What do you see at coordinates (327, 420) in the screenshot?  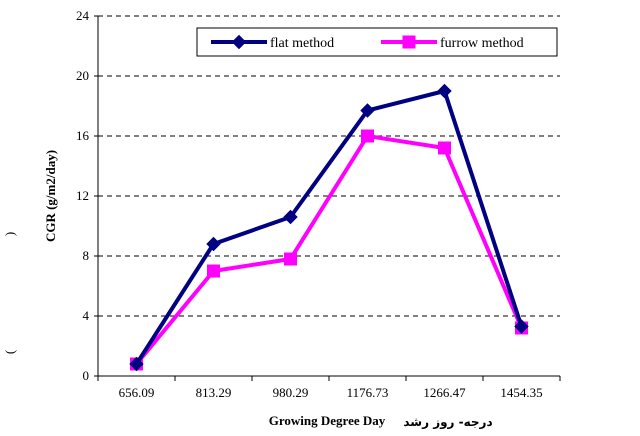 I see `x-axis-title: Growing Degree Day` at bounding box center [327, 420].